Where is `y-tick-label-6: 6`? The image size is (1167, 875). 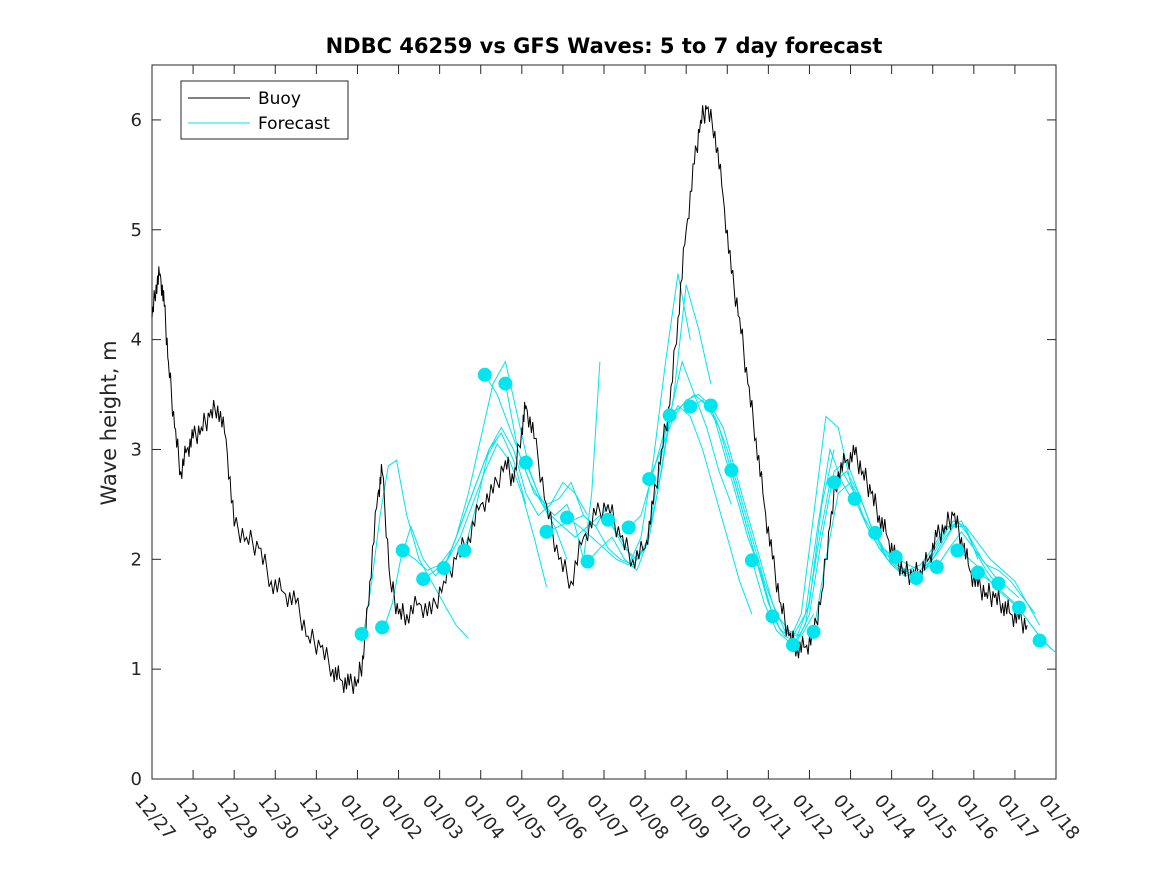 y-tick-label-6: 6 is located at coordinates (136, 120).